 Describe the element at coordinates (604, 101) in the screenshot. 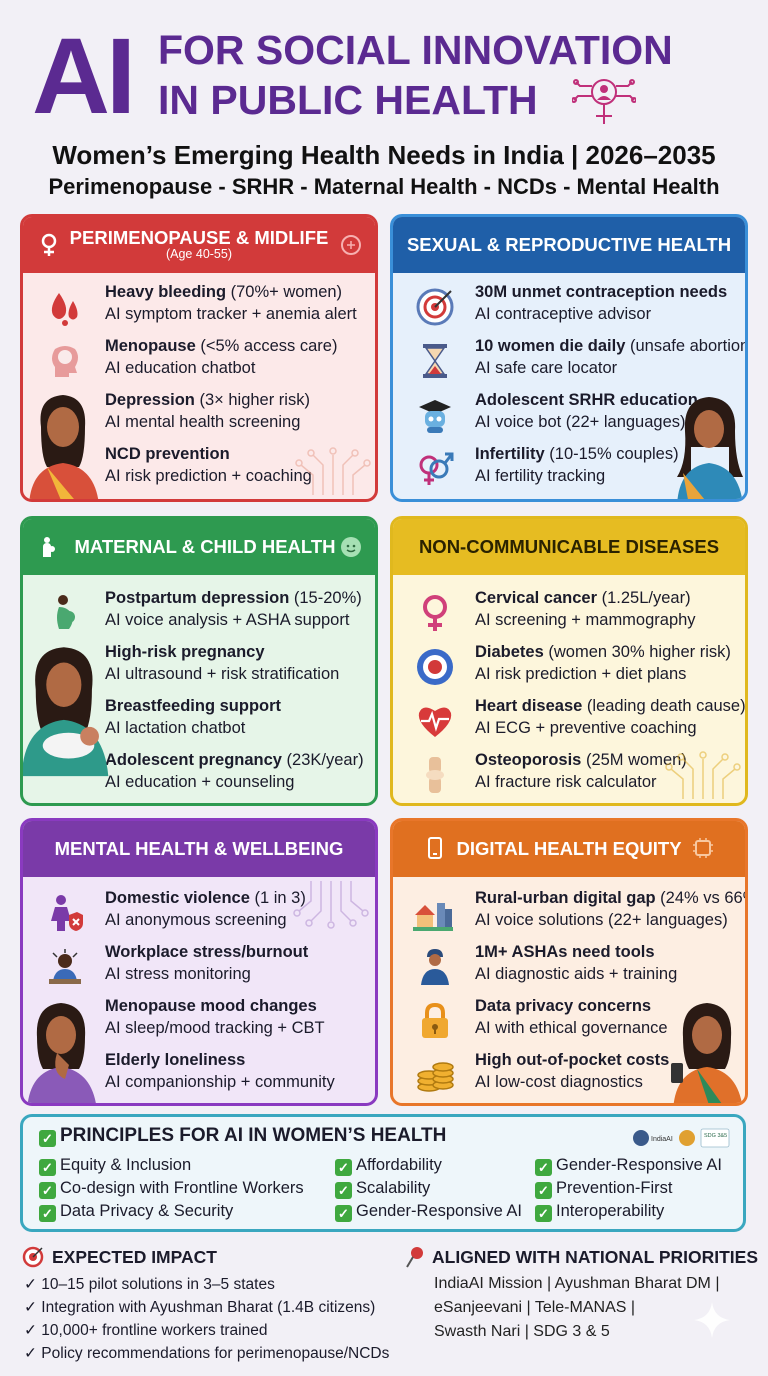

I see `female-circuit-icon` at that location.